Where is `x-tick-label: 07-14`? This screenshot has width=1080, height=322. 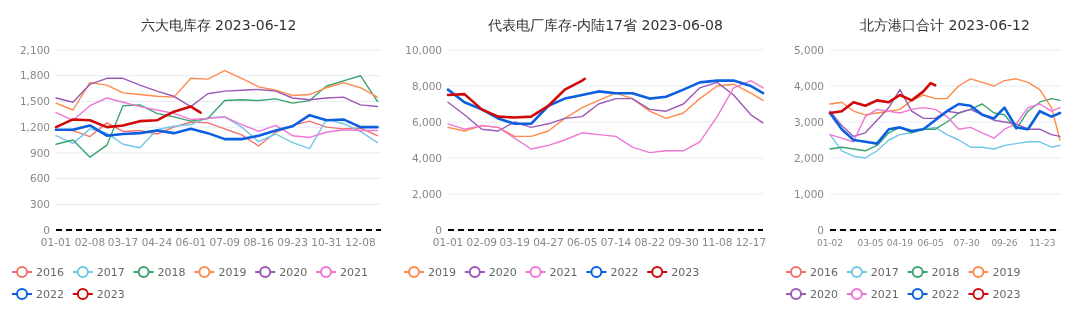 x-tick-label: 07-14 is located at coordinates (616, 242).